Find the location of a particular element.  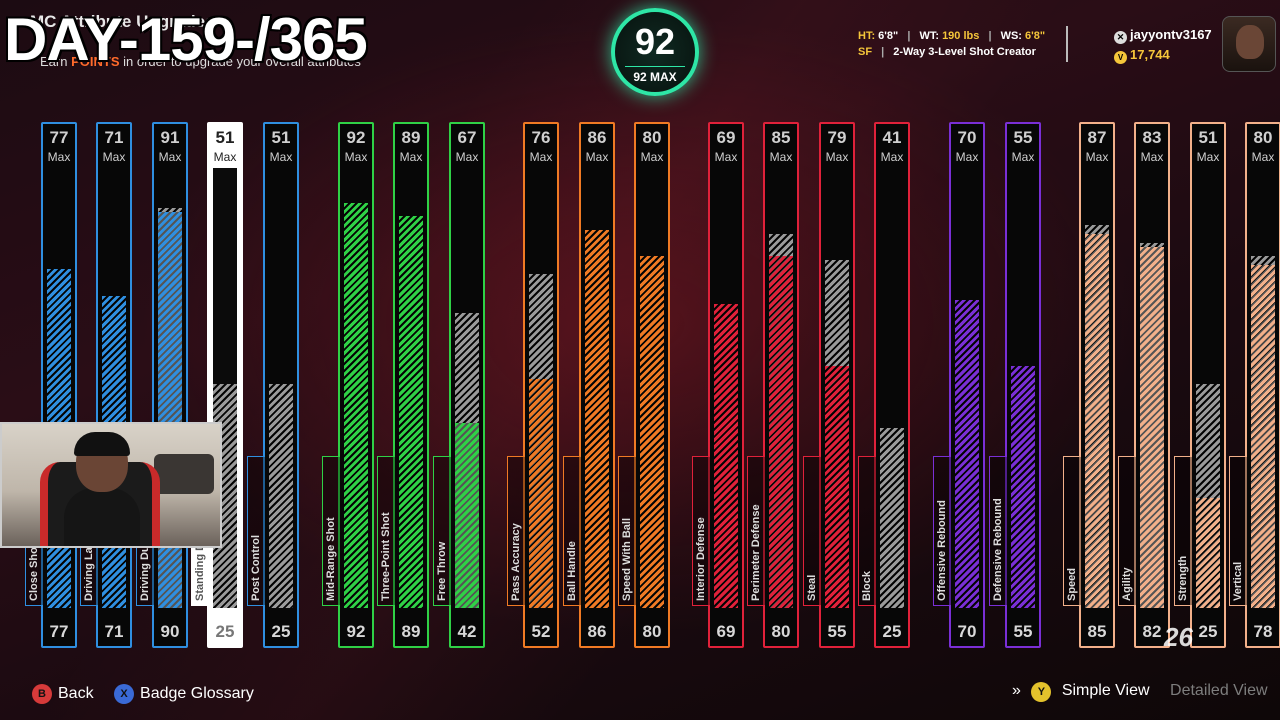

subtitle-pre: Earn is located at coordinates (54, 61).